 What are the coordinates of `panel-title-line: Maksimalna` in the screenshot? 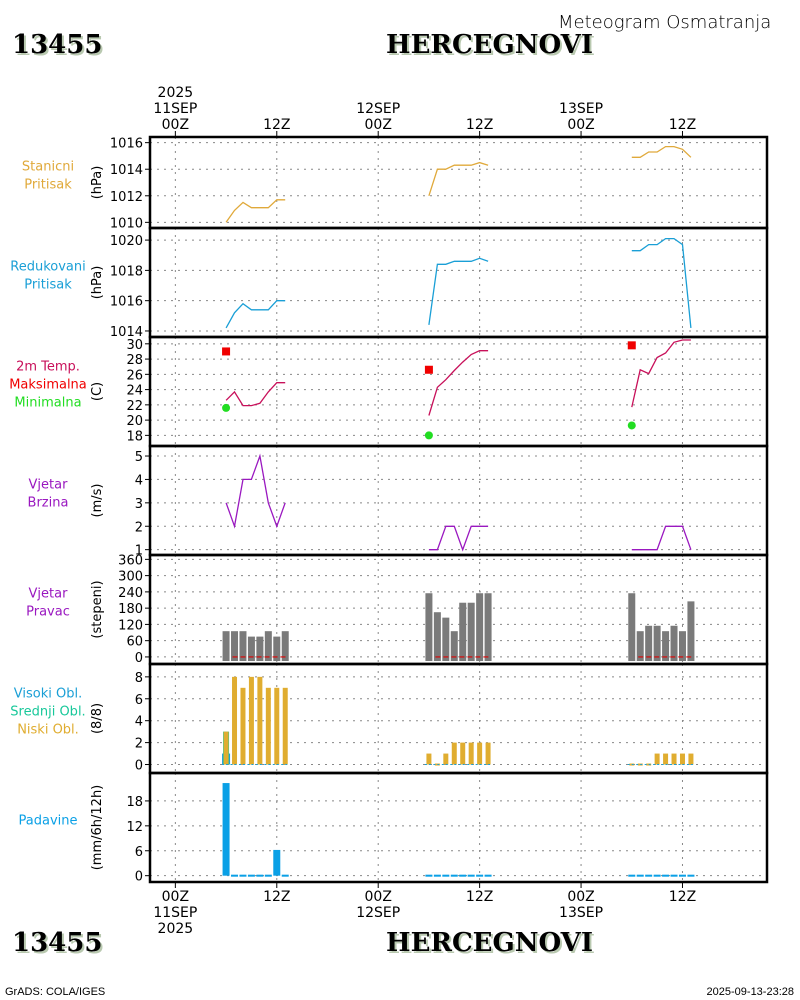 It's located at (48, 385).